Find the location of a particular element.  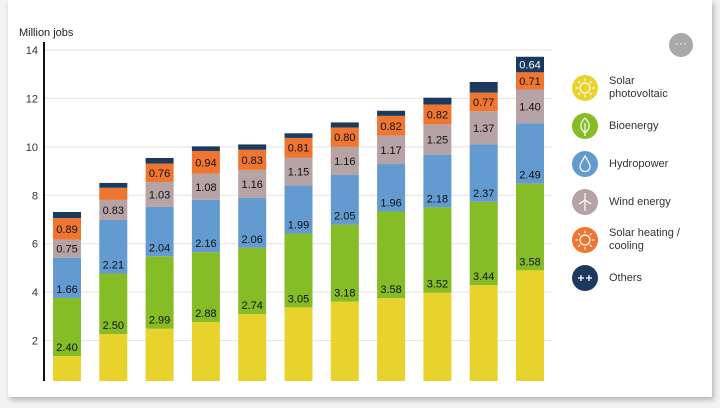

y-tick-label: 4 is located at coordinates (35, 293).